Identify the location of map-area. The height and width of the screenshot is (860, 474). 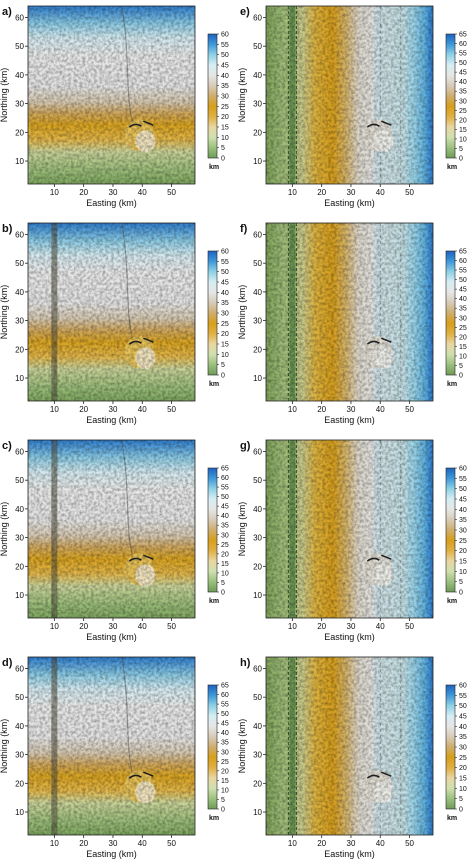
(349, 529).